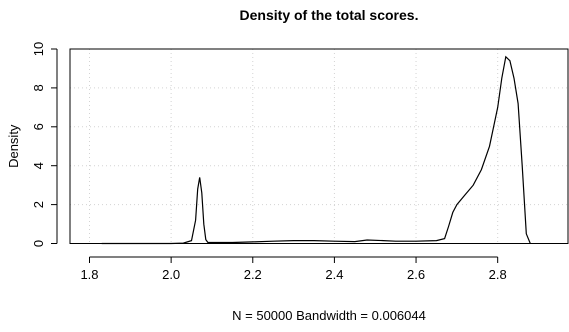 The image size is (569, 332). I want to click on y-axis: 0 2 4 6 8 10, so click(44, 144).